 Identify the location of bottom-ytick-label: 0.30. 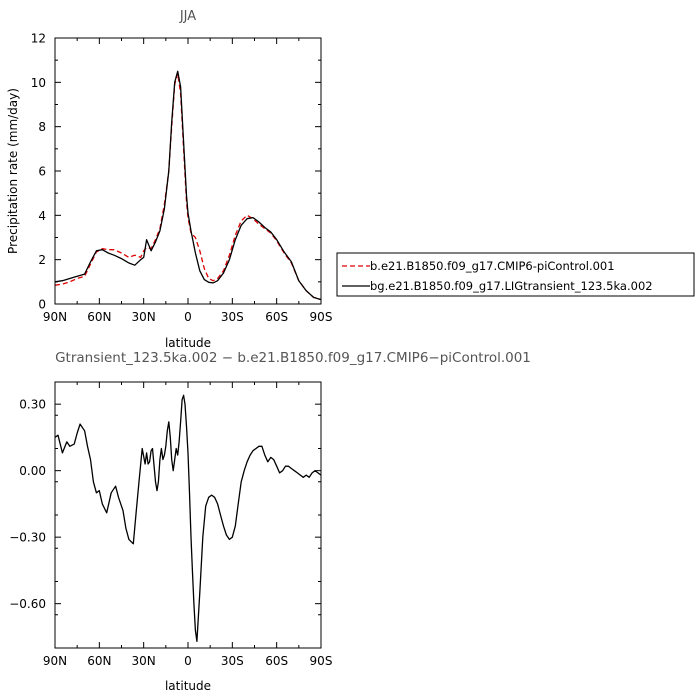
(32, 405).